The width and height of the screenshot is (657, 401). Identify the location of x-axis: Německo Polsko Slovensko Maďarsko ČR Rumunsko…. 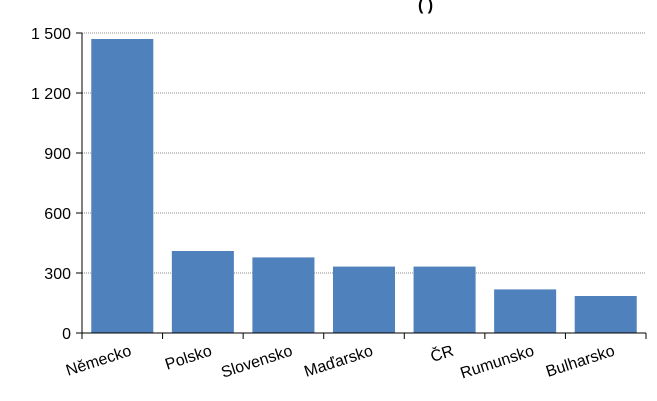
(355, 357).